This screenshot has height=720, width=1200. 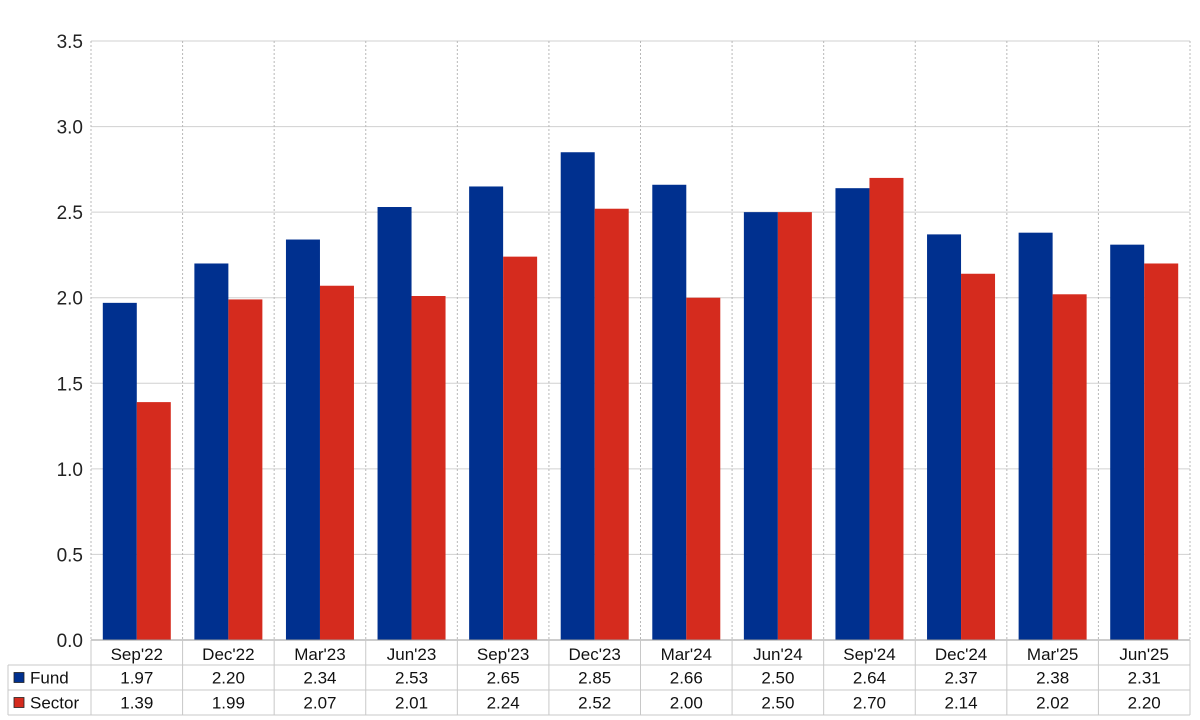 What do you see at coordinates (961, 654) in the screenshot?
I see `x-category-label: Dec'24` at bounding box center [961, 654].